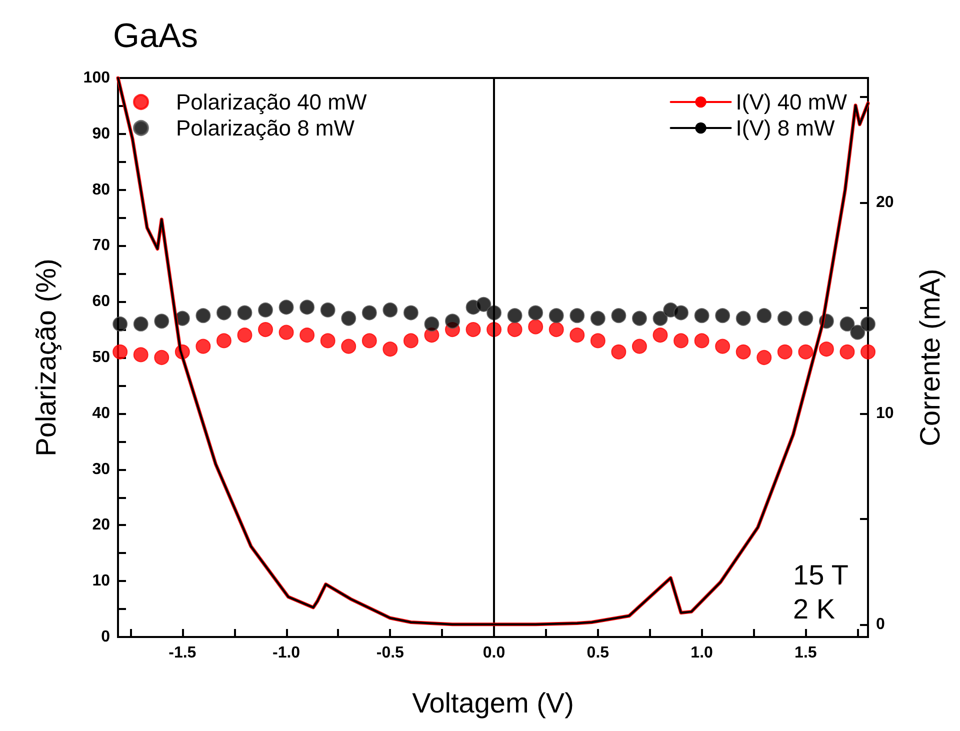 The image size is (960, 731). What do you see at coordinates (155, 36) in the screenshot?
I see `chart-title: GaAs` at bounding box center [155, 36].